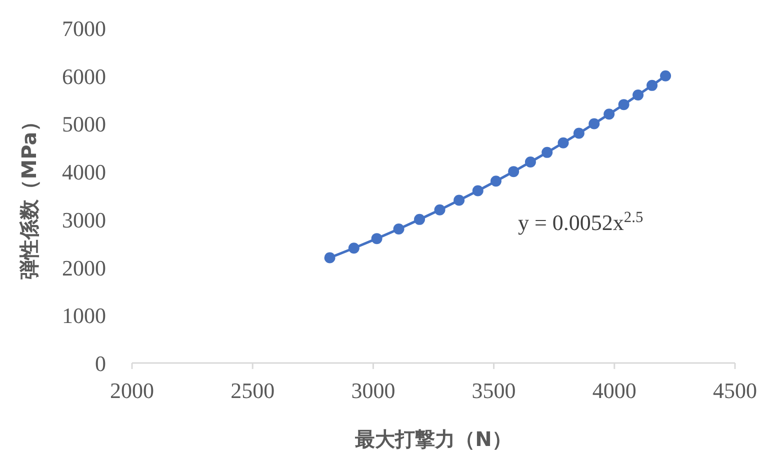 The height and width of the screenshot is (450, 766). Describe the element at coordinates (84, 172) in the screenshot. I see `y-tick-label: 4000` at that location.